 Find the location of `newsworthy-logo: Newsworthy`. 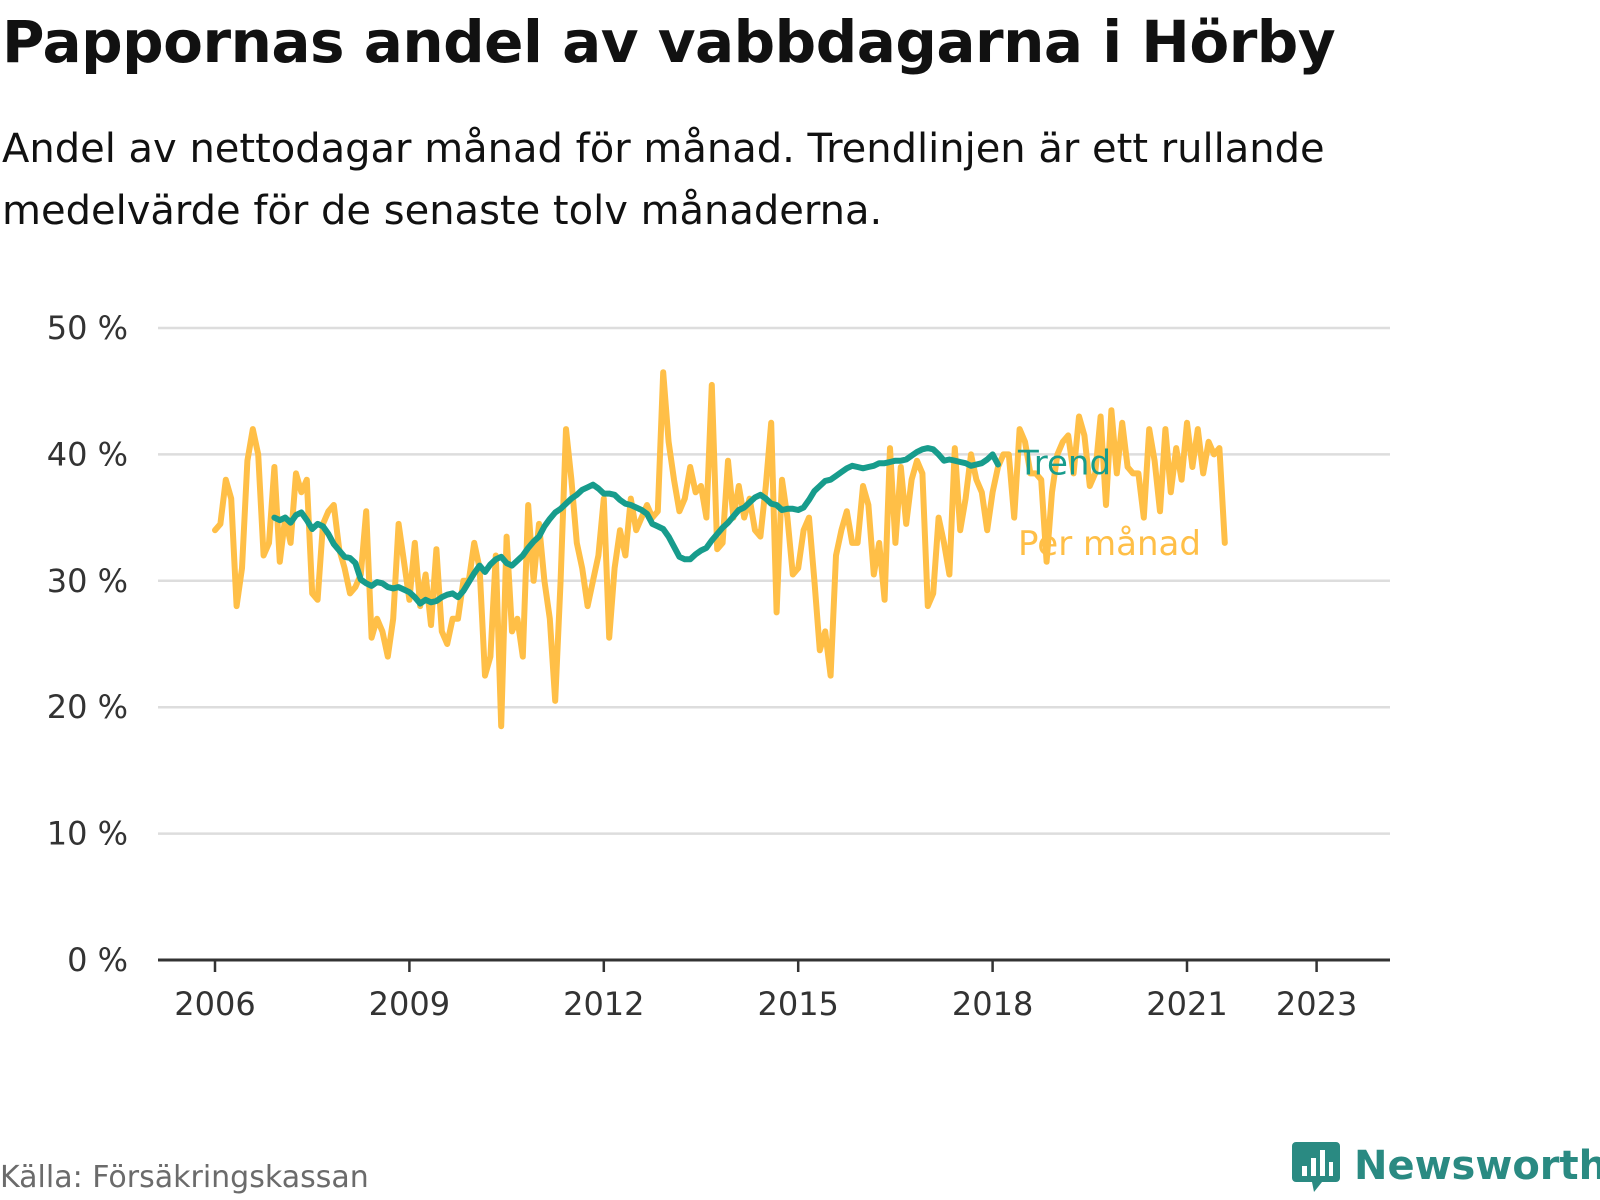

newsworthy-logo: Newsworthy is located at coordinates (1446, 1166).